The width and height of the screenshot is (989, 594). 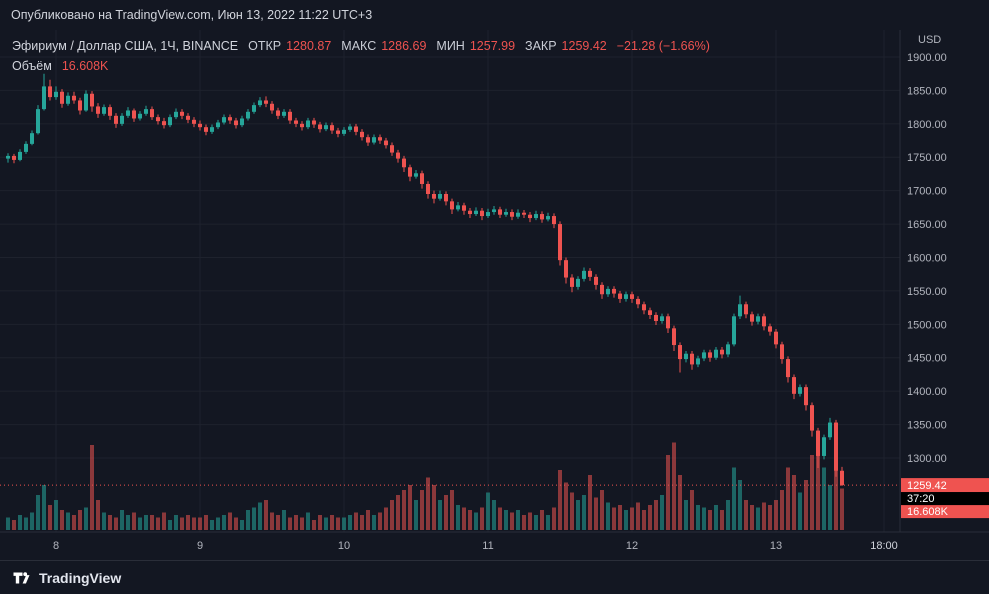 What do you see at coordinates (487, 546) in the screenshot?
I see `time-tick-label: 11` at bounding box center [487, 546].